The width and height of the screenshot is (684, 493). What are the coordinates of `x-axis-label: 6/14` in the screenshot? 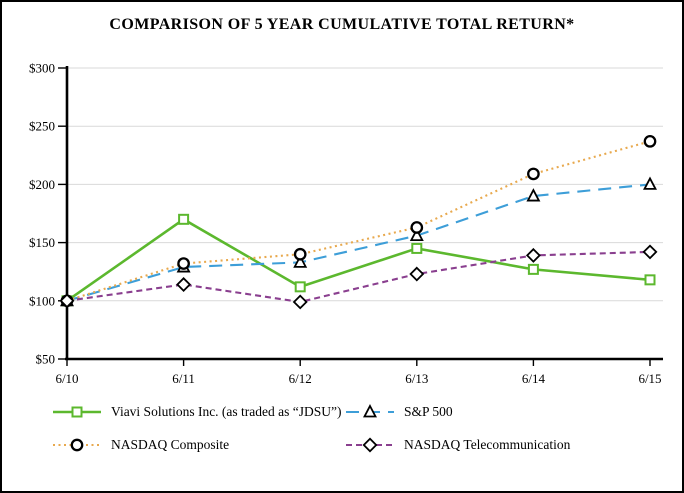 It's located at (534, 378).